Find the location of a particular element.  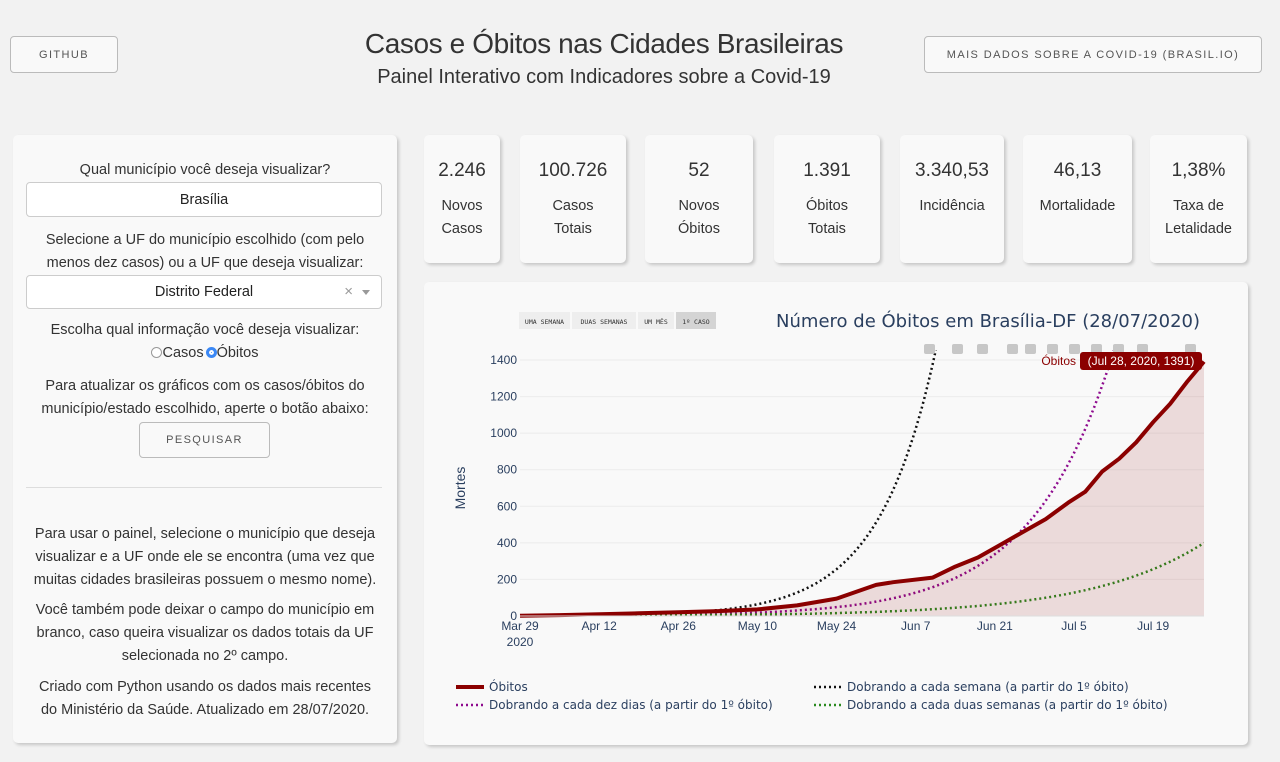

reset-axes-icon is located at coordinates (1074, 349).